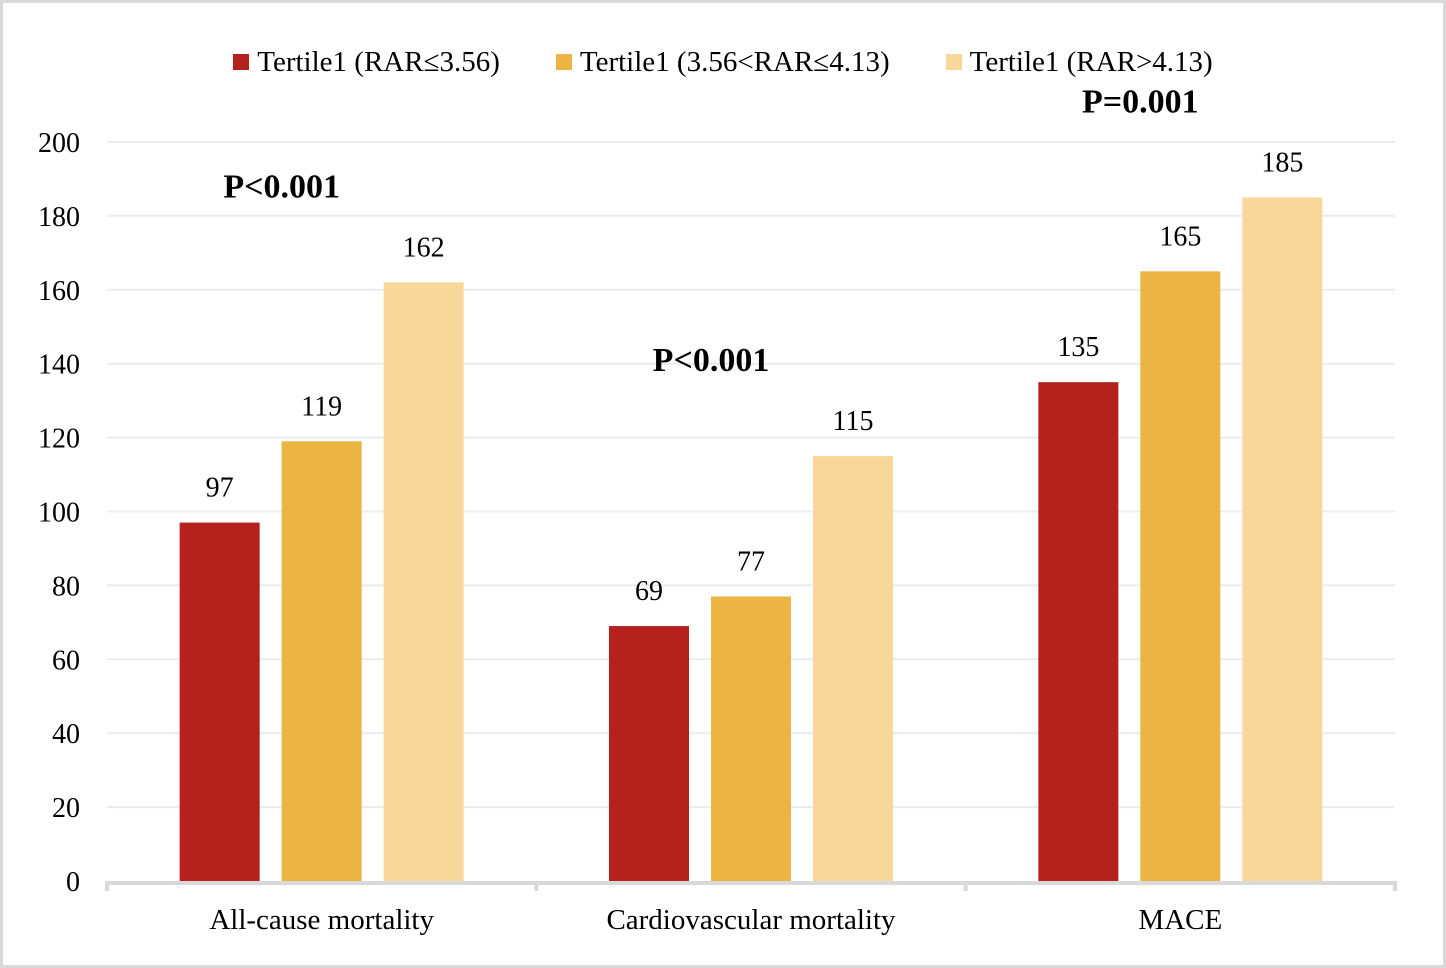  What do you see at coordinates (378, 61) in the screenshot?
I see `legend-label-tertile-low: Tertile1 (RAR≤3.56)` at bounding box center [378, 61].